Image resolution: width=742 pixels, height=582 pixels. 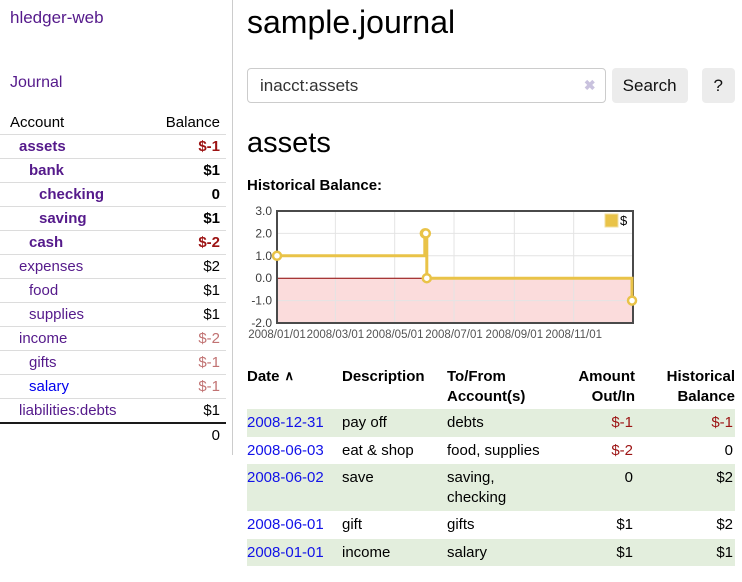 What do you see at coordinates (57, 314) in the screenshot?
I see `account-link-supplies: supplies` at bounding box center [57, 314].